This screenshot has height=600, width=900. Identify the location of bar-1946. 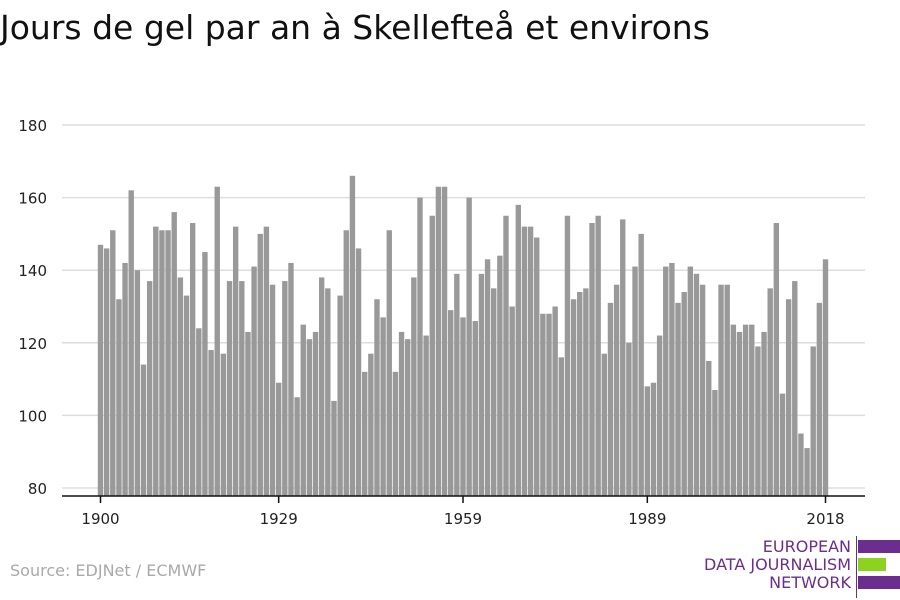
(383, 406).